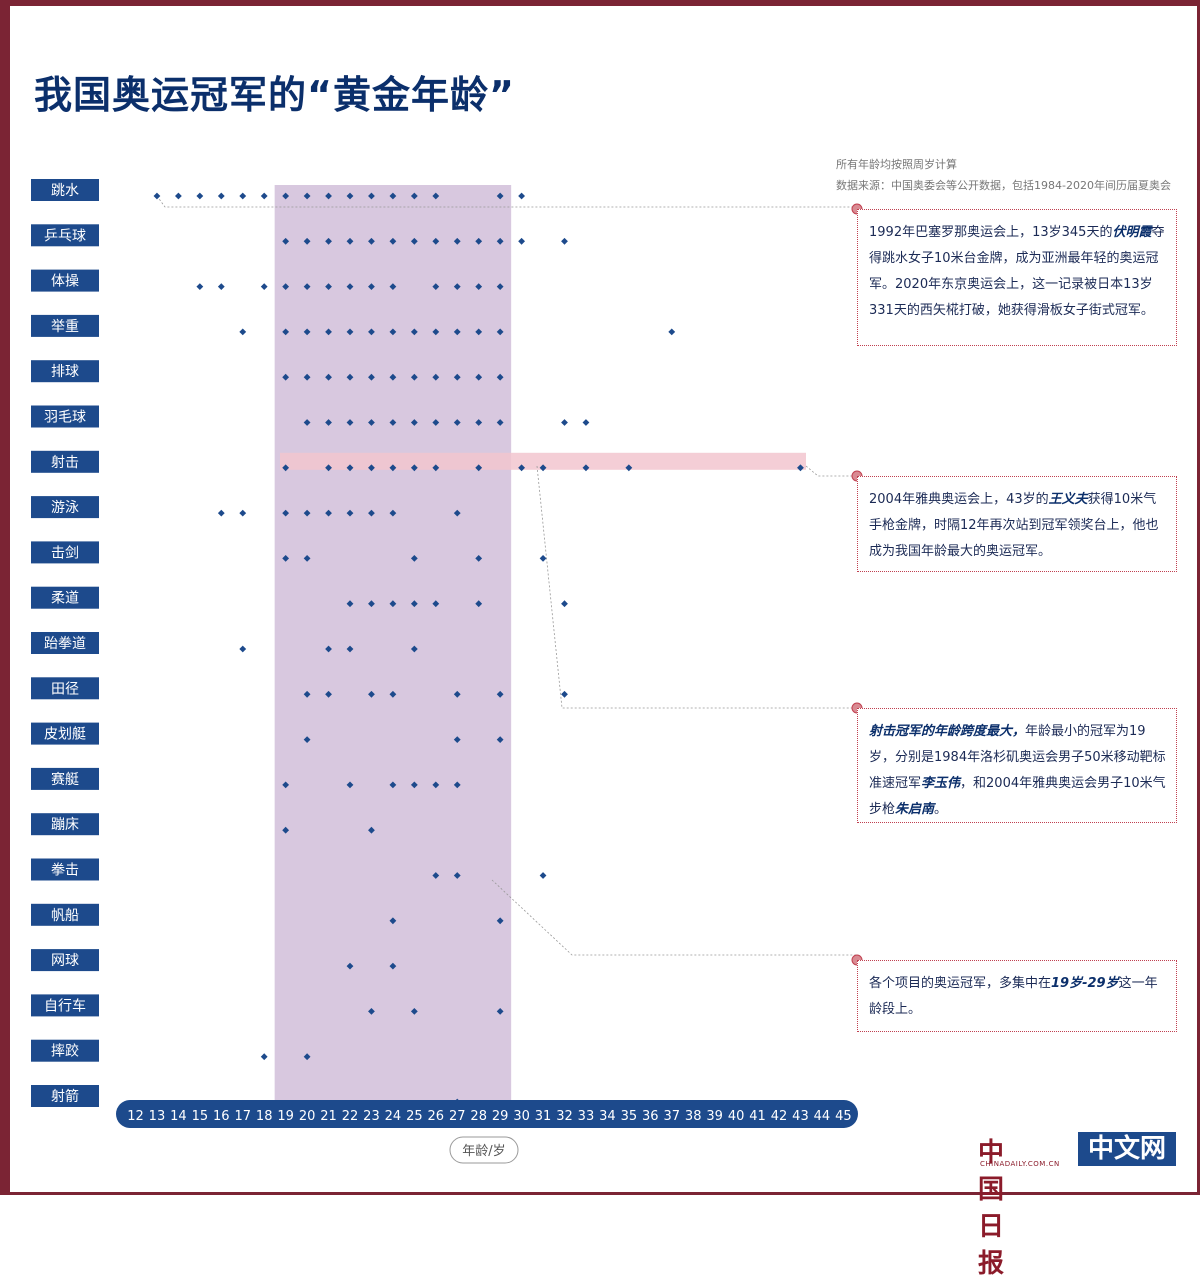  I want to click on category-label: 羽毛球, so click(65, 418).